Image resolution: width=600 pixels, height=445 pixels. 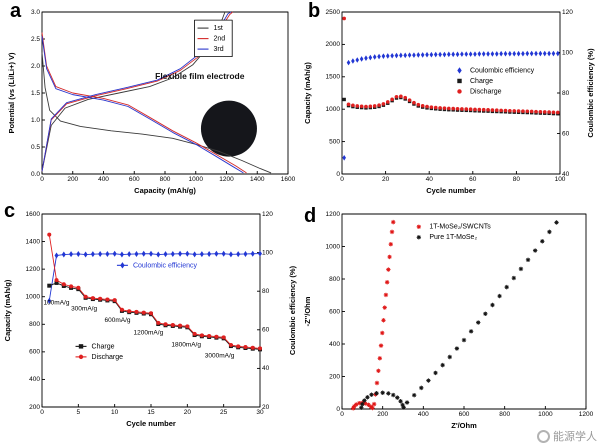 I want to click on watermark: 能源学人, so click(x=567, y=436).